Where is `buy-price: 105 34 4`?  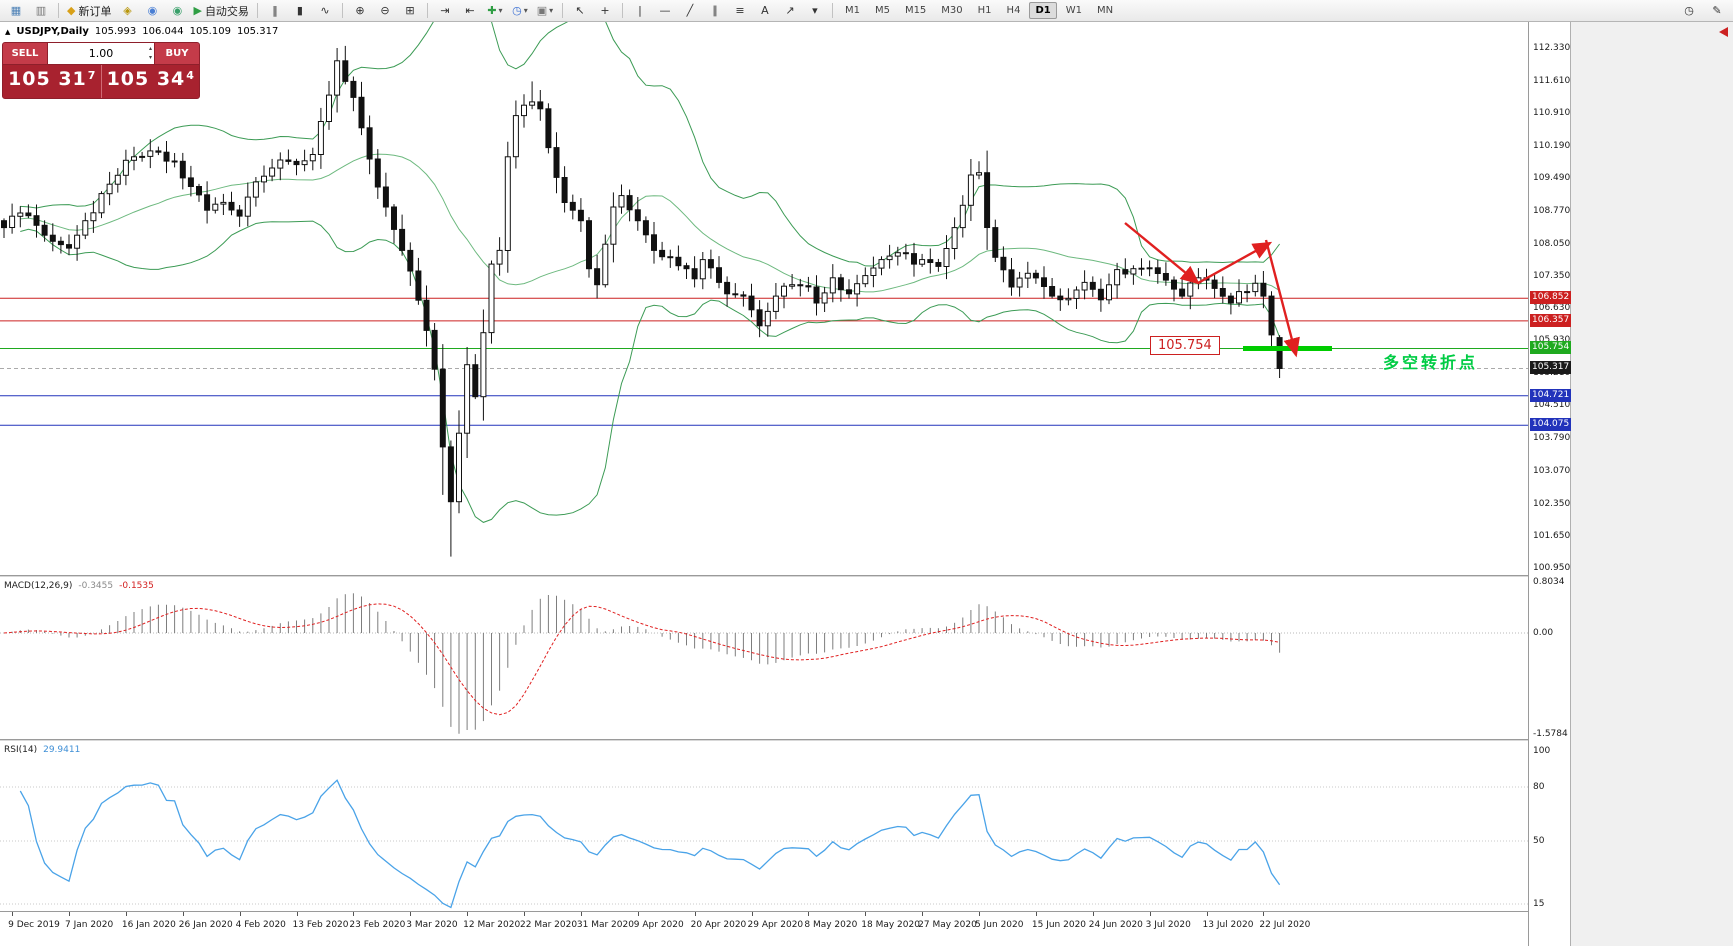
buy-price: 105 34 4 is located at coordinates (150, 81).